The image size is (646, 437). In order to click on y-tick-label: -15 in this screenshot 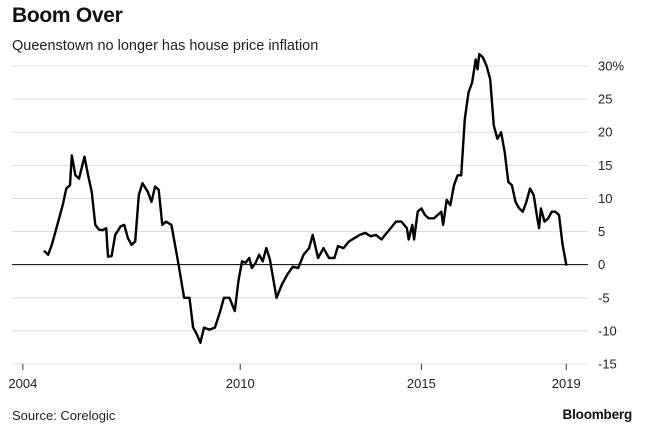, I will do `click(607, 364)`.